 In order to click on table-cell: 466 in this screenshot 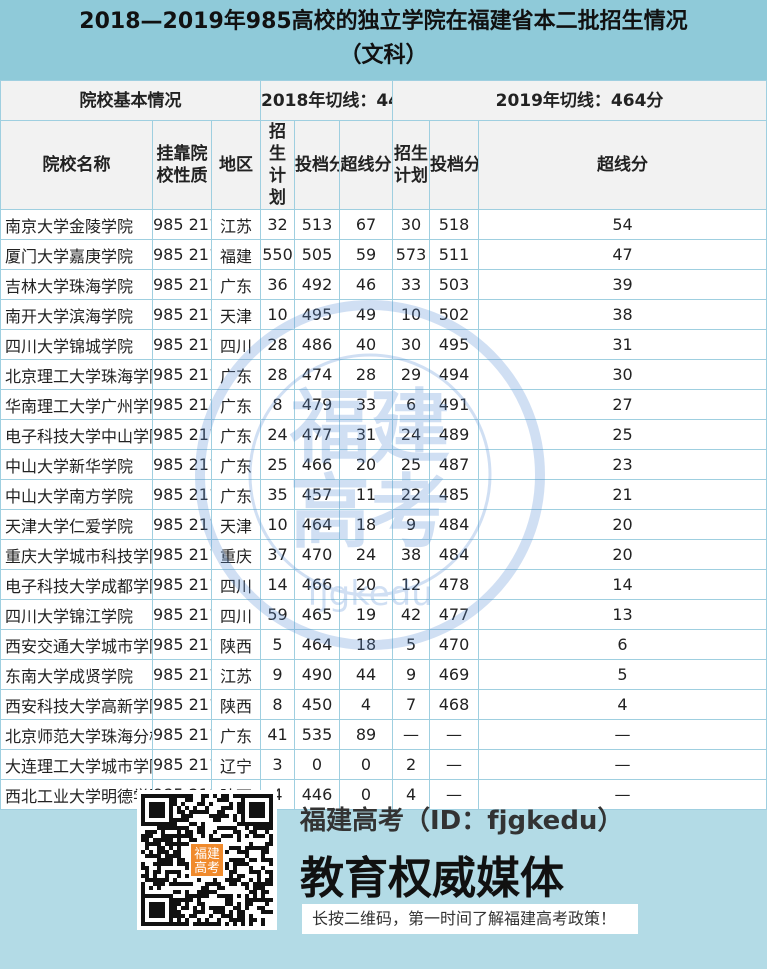, I will do `click(317, 584)`.